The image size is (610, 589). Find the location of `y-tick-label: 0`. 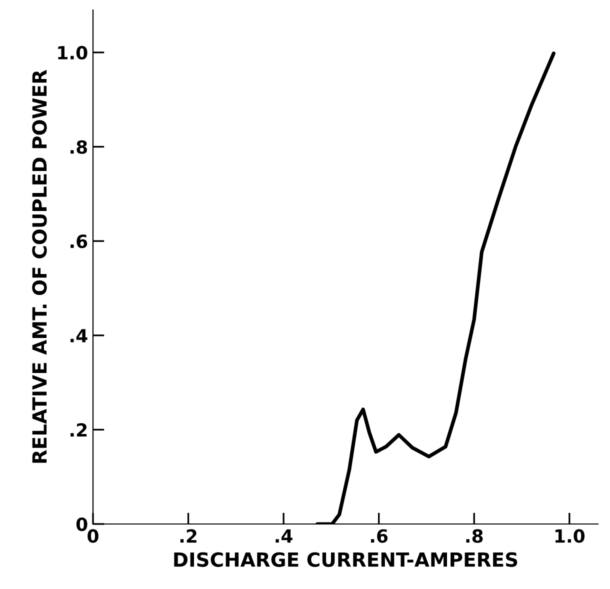

y-tick-label: 0 is located at coordinates (82, 524).